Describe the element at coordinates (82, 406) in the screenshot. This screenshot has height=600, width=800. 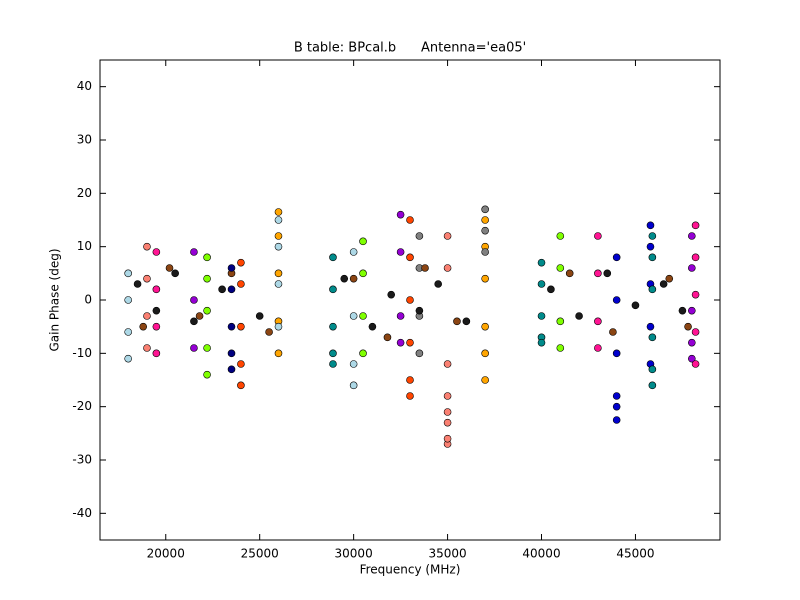
I see `y-tick-label: -20` at that location.